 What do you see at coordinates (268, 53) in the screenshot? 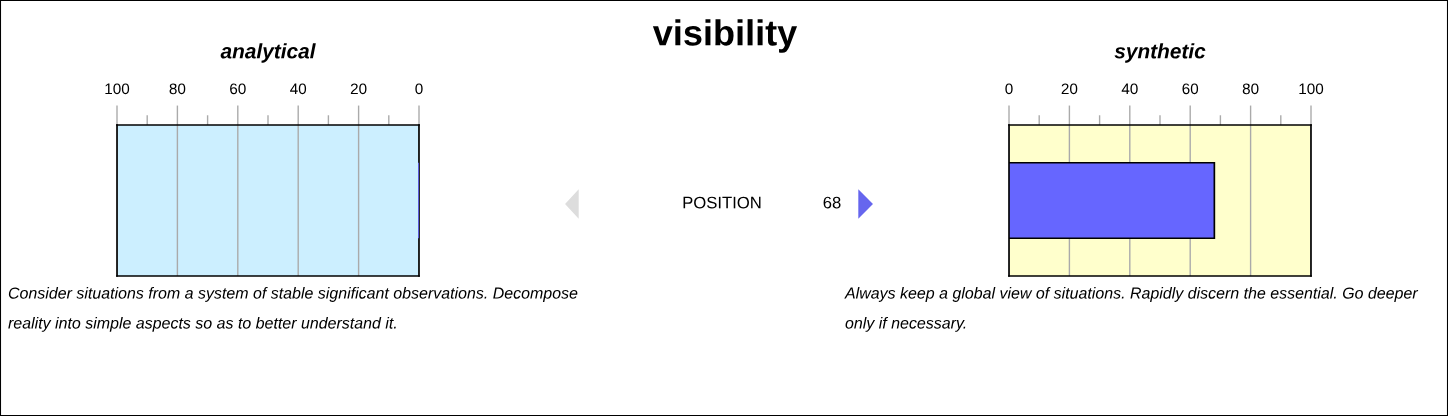
I see `chart-title: analytical` at bounding box center [268, 53].